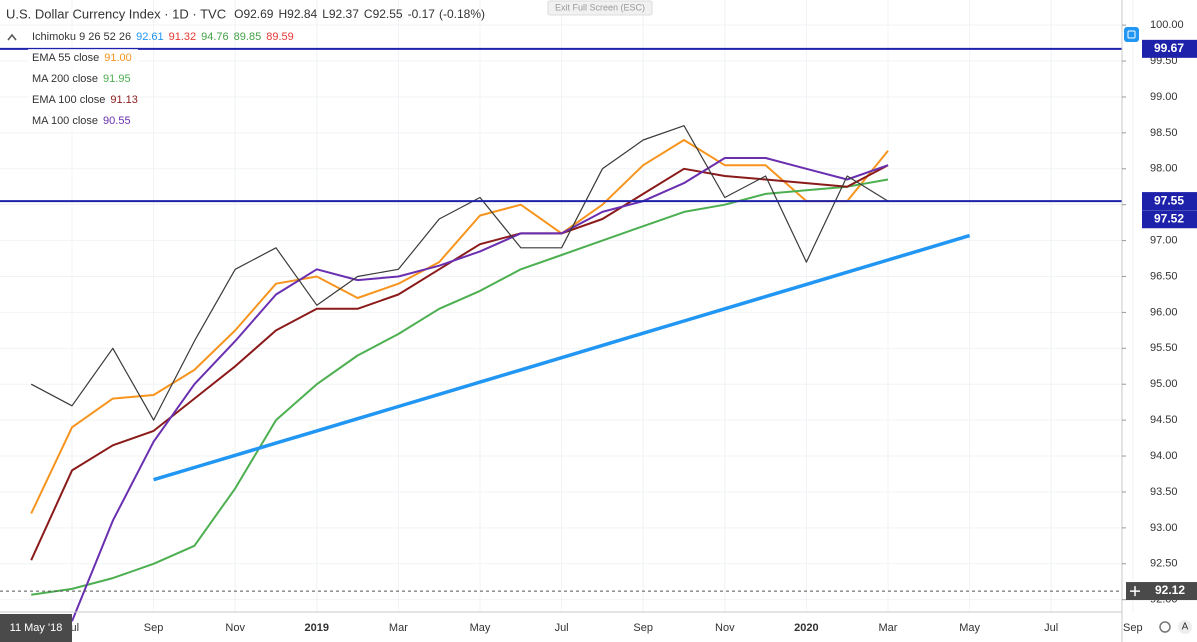 This screenshot has height=642, width=1197. I want to click on legend-value: 91.13, so click(124, 100).